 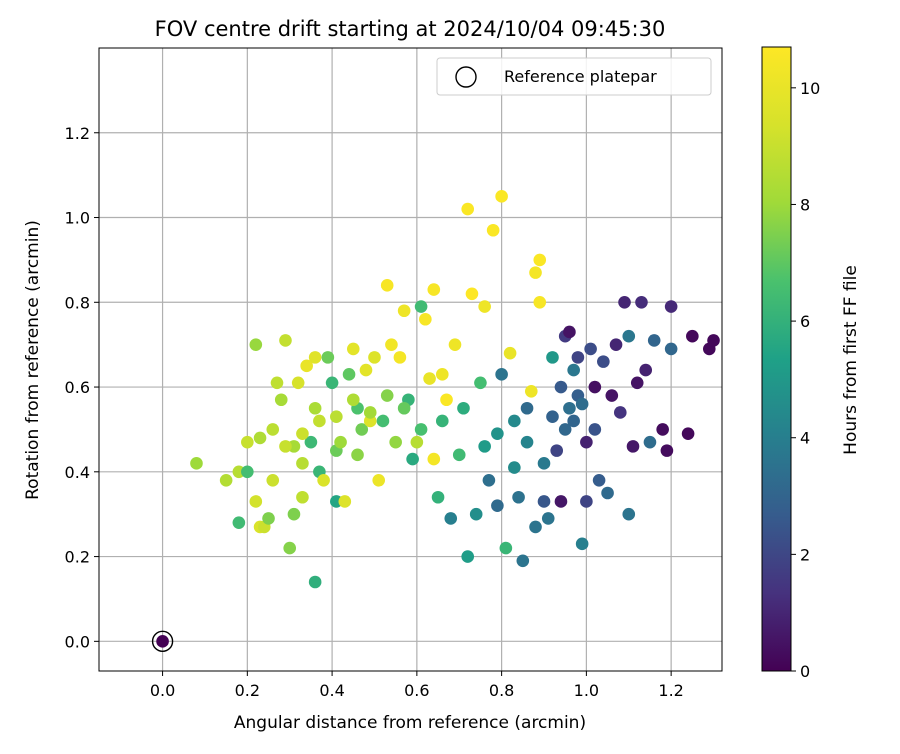 I want to click on x-tick-label: 0.6, so click(x=416, y=690).